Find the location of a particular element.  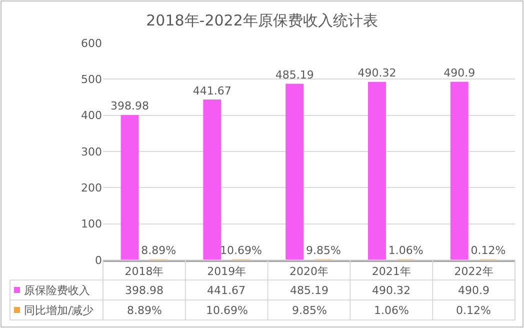

data-label: 490.9 is located at coordinates (474, 290).